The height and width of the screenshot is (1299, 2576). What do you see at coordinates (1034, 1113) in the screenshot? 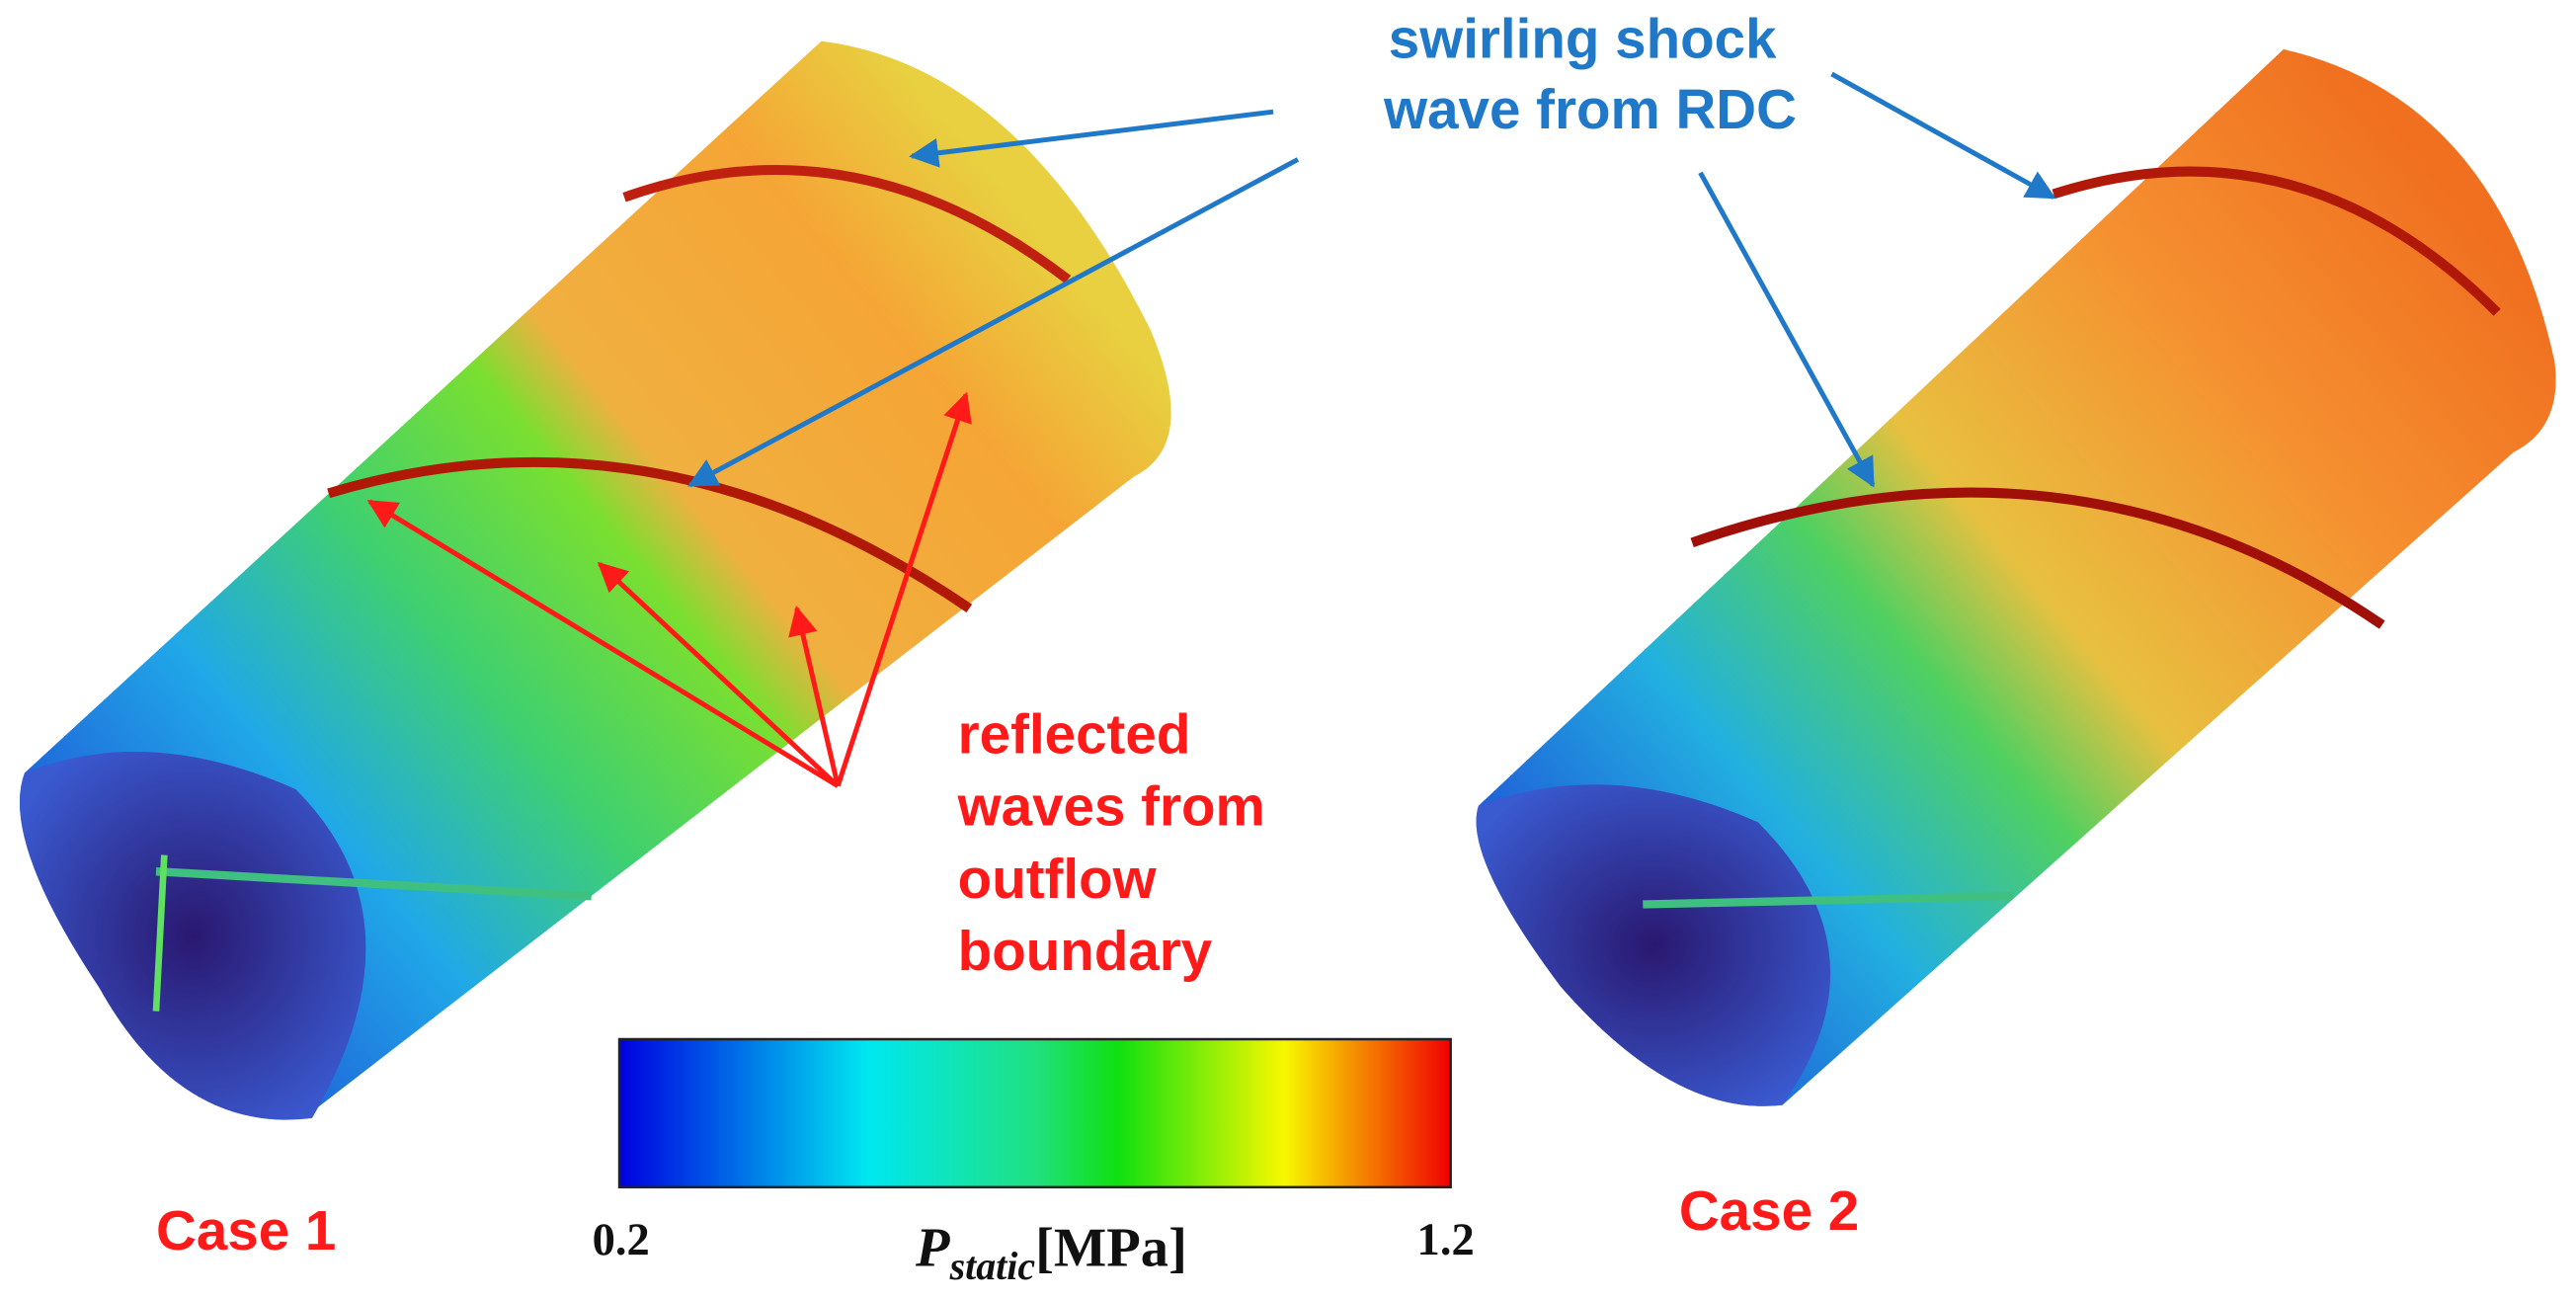
I see `colorbar` at bounding box center [1034, 1113].